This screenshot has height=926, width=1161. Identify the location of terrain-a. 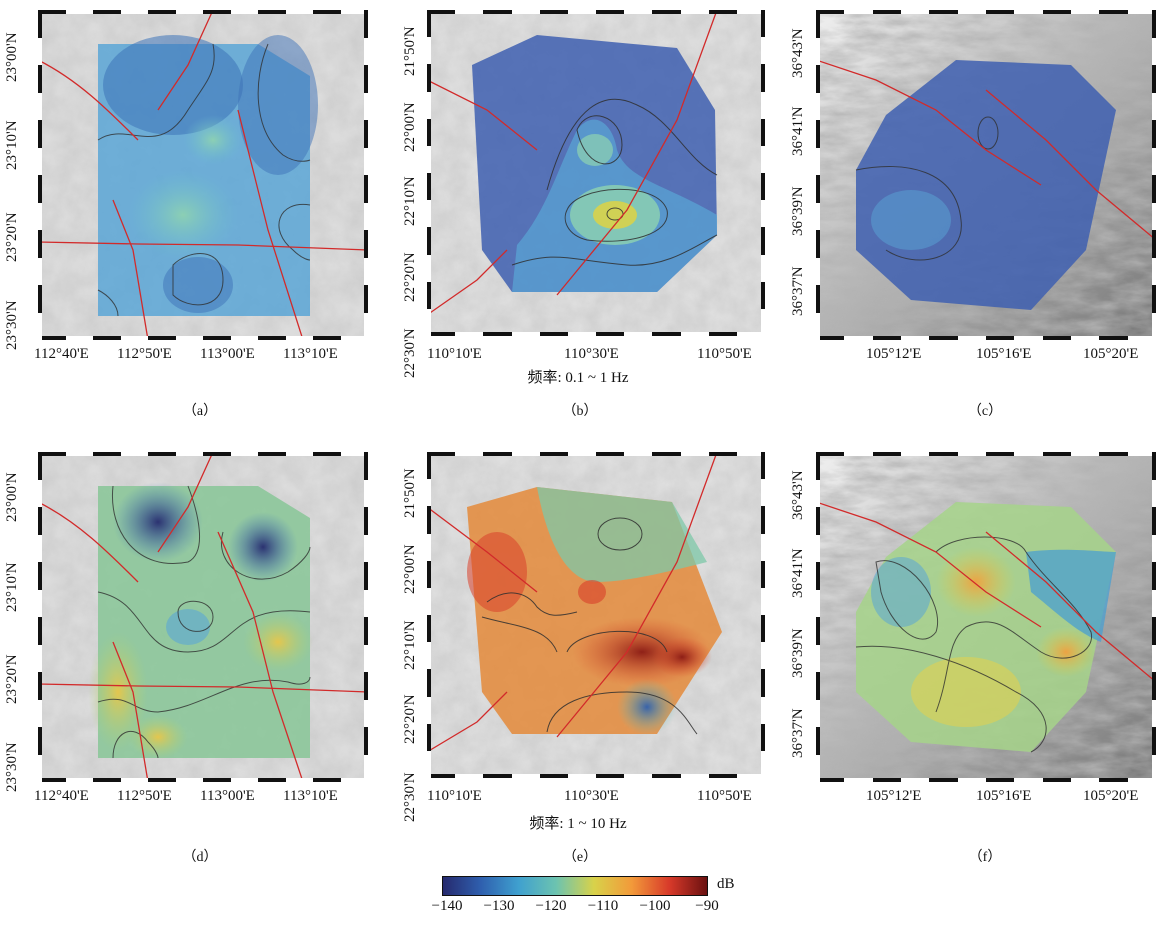
(203, 175).